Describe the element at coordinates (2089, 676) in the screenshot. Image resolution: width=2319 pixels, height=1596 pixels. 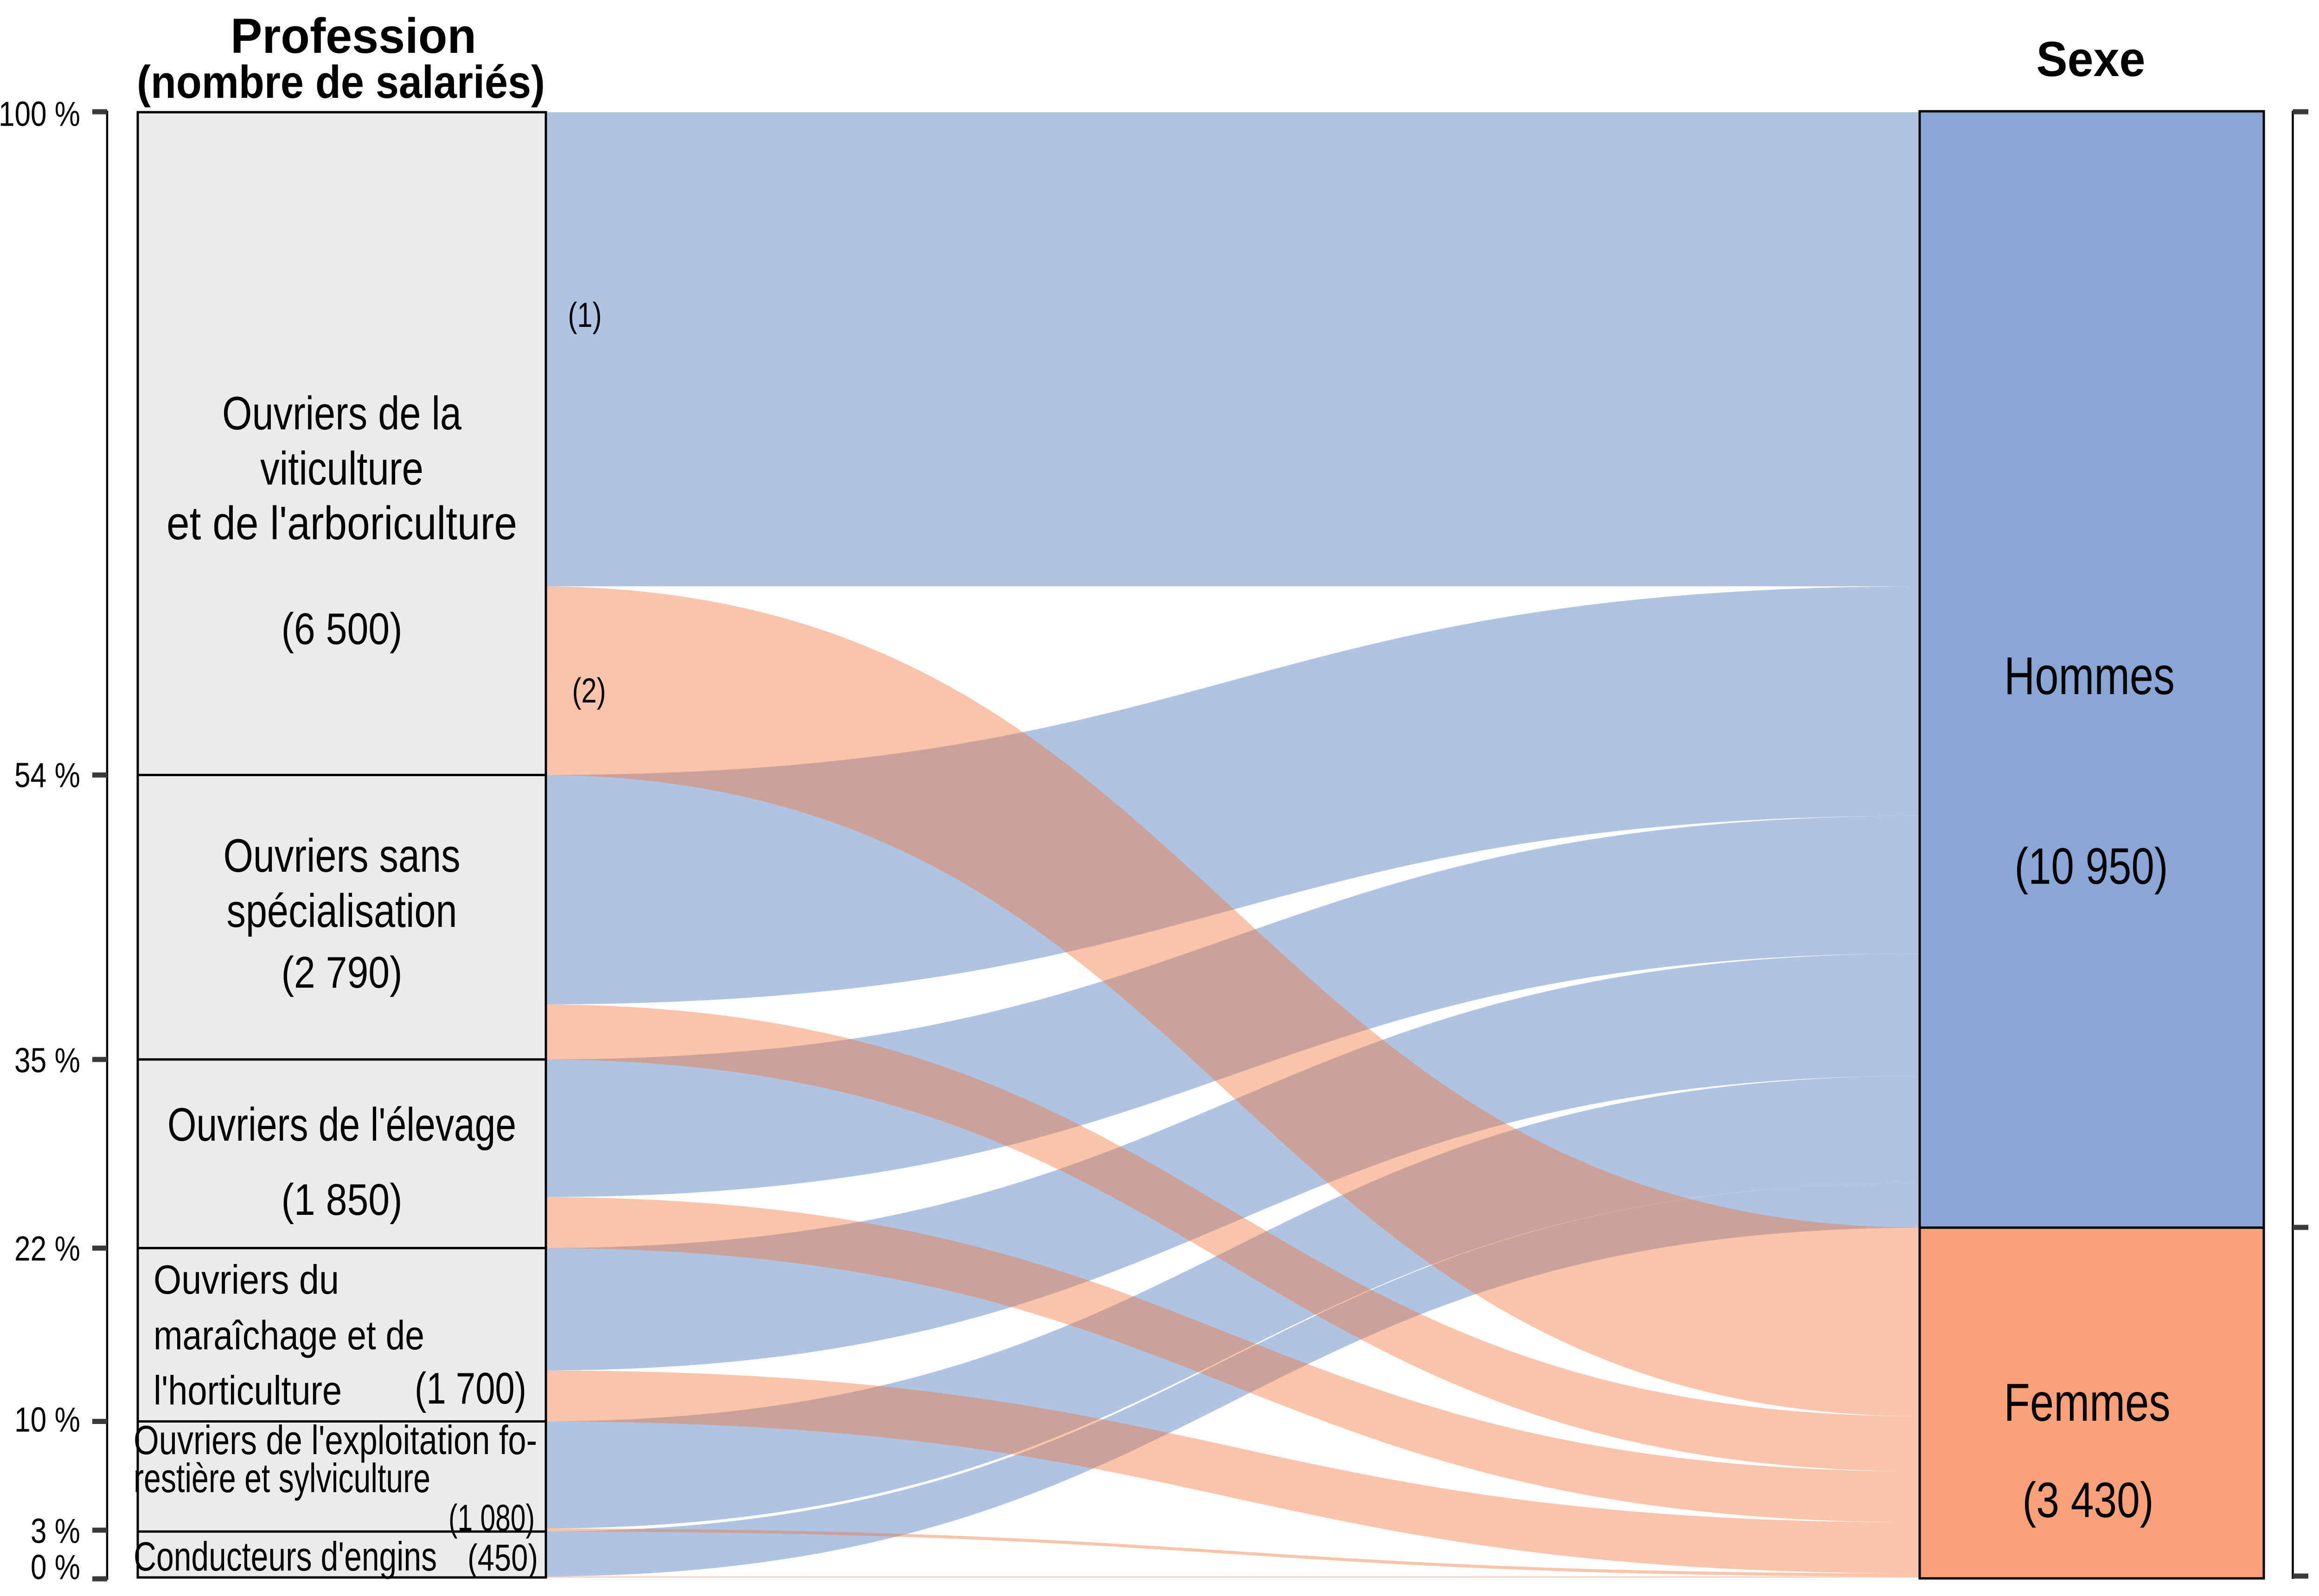
I see `svg-text: Hommes` at that location.